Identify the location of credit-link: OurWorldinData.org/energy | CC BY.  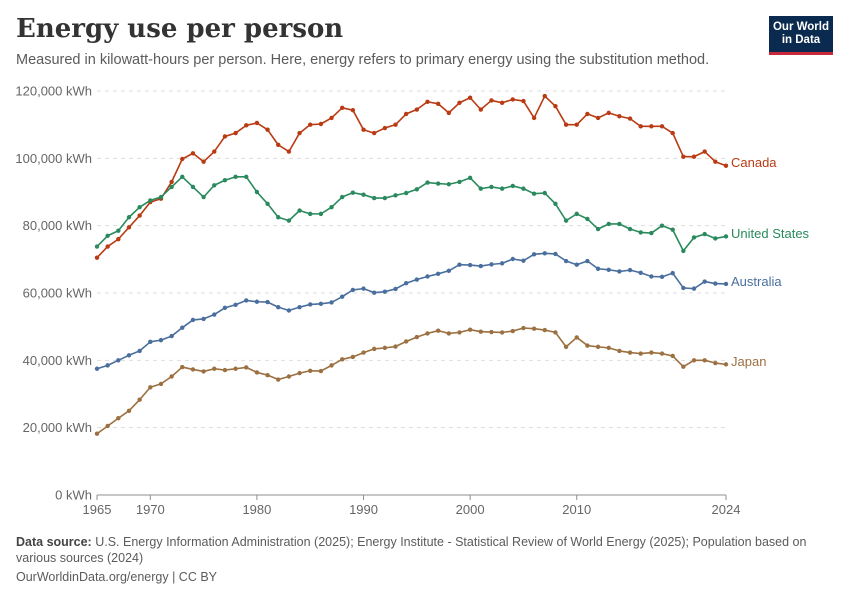
(117, 577).